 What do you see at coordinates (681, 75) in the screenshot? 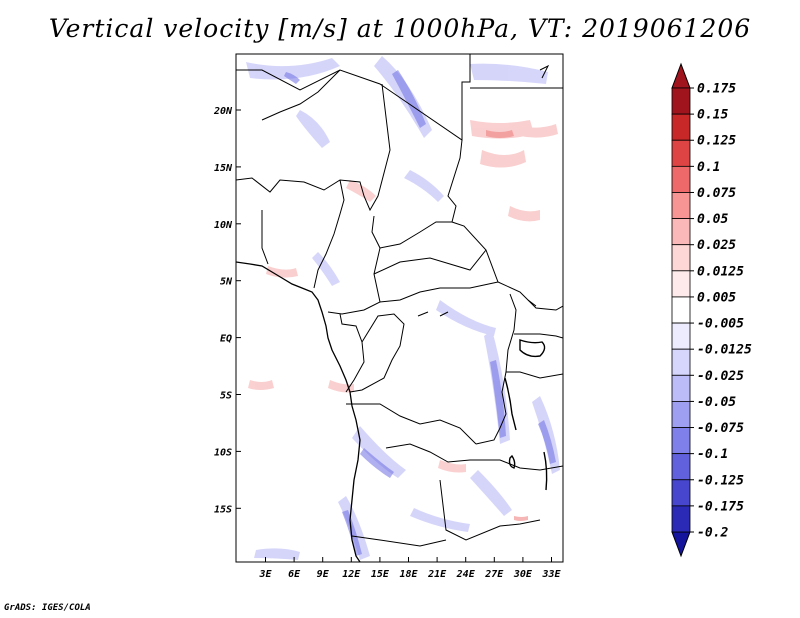
I see `colorbar-top-arrow` at bounding box center [681, 75].